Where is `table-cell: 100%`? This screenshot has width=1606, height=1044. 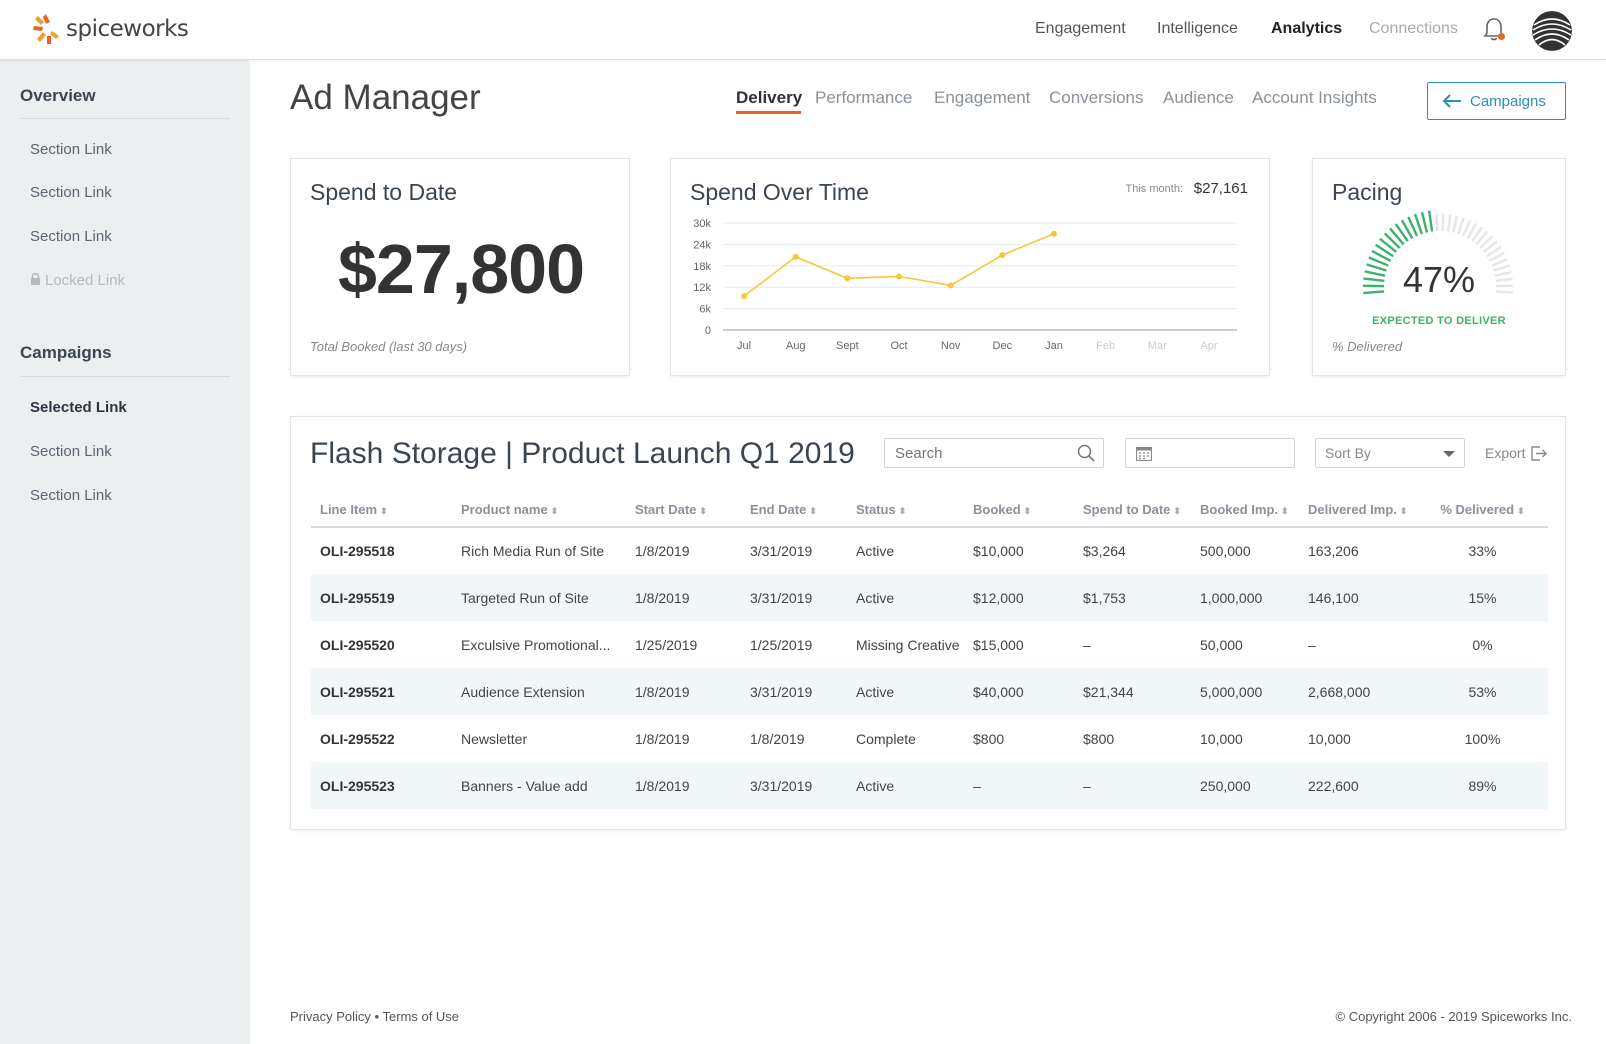
table-cell: 100% is located at coordinates (1482, 738).